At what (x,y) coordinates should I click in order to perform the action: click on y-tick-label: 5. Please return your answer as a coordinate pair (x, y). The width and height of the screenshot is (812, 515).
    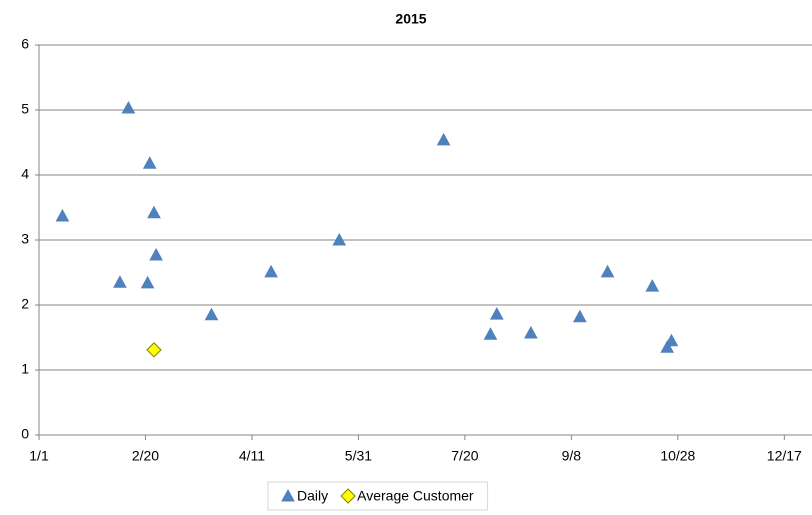
    Looking at the image, I should click on (25, 109).